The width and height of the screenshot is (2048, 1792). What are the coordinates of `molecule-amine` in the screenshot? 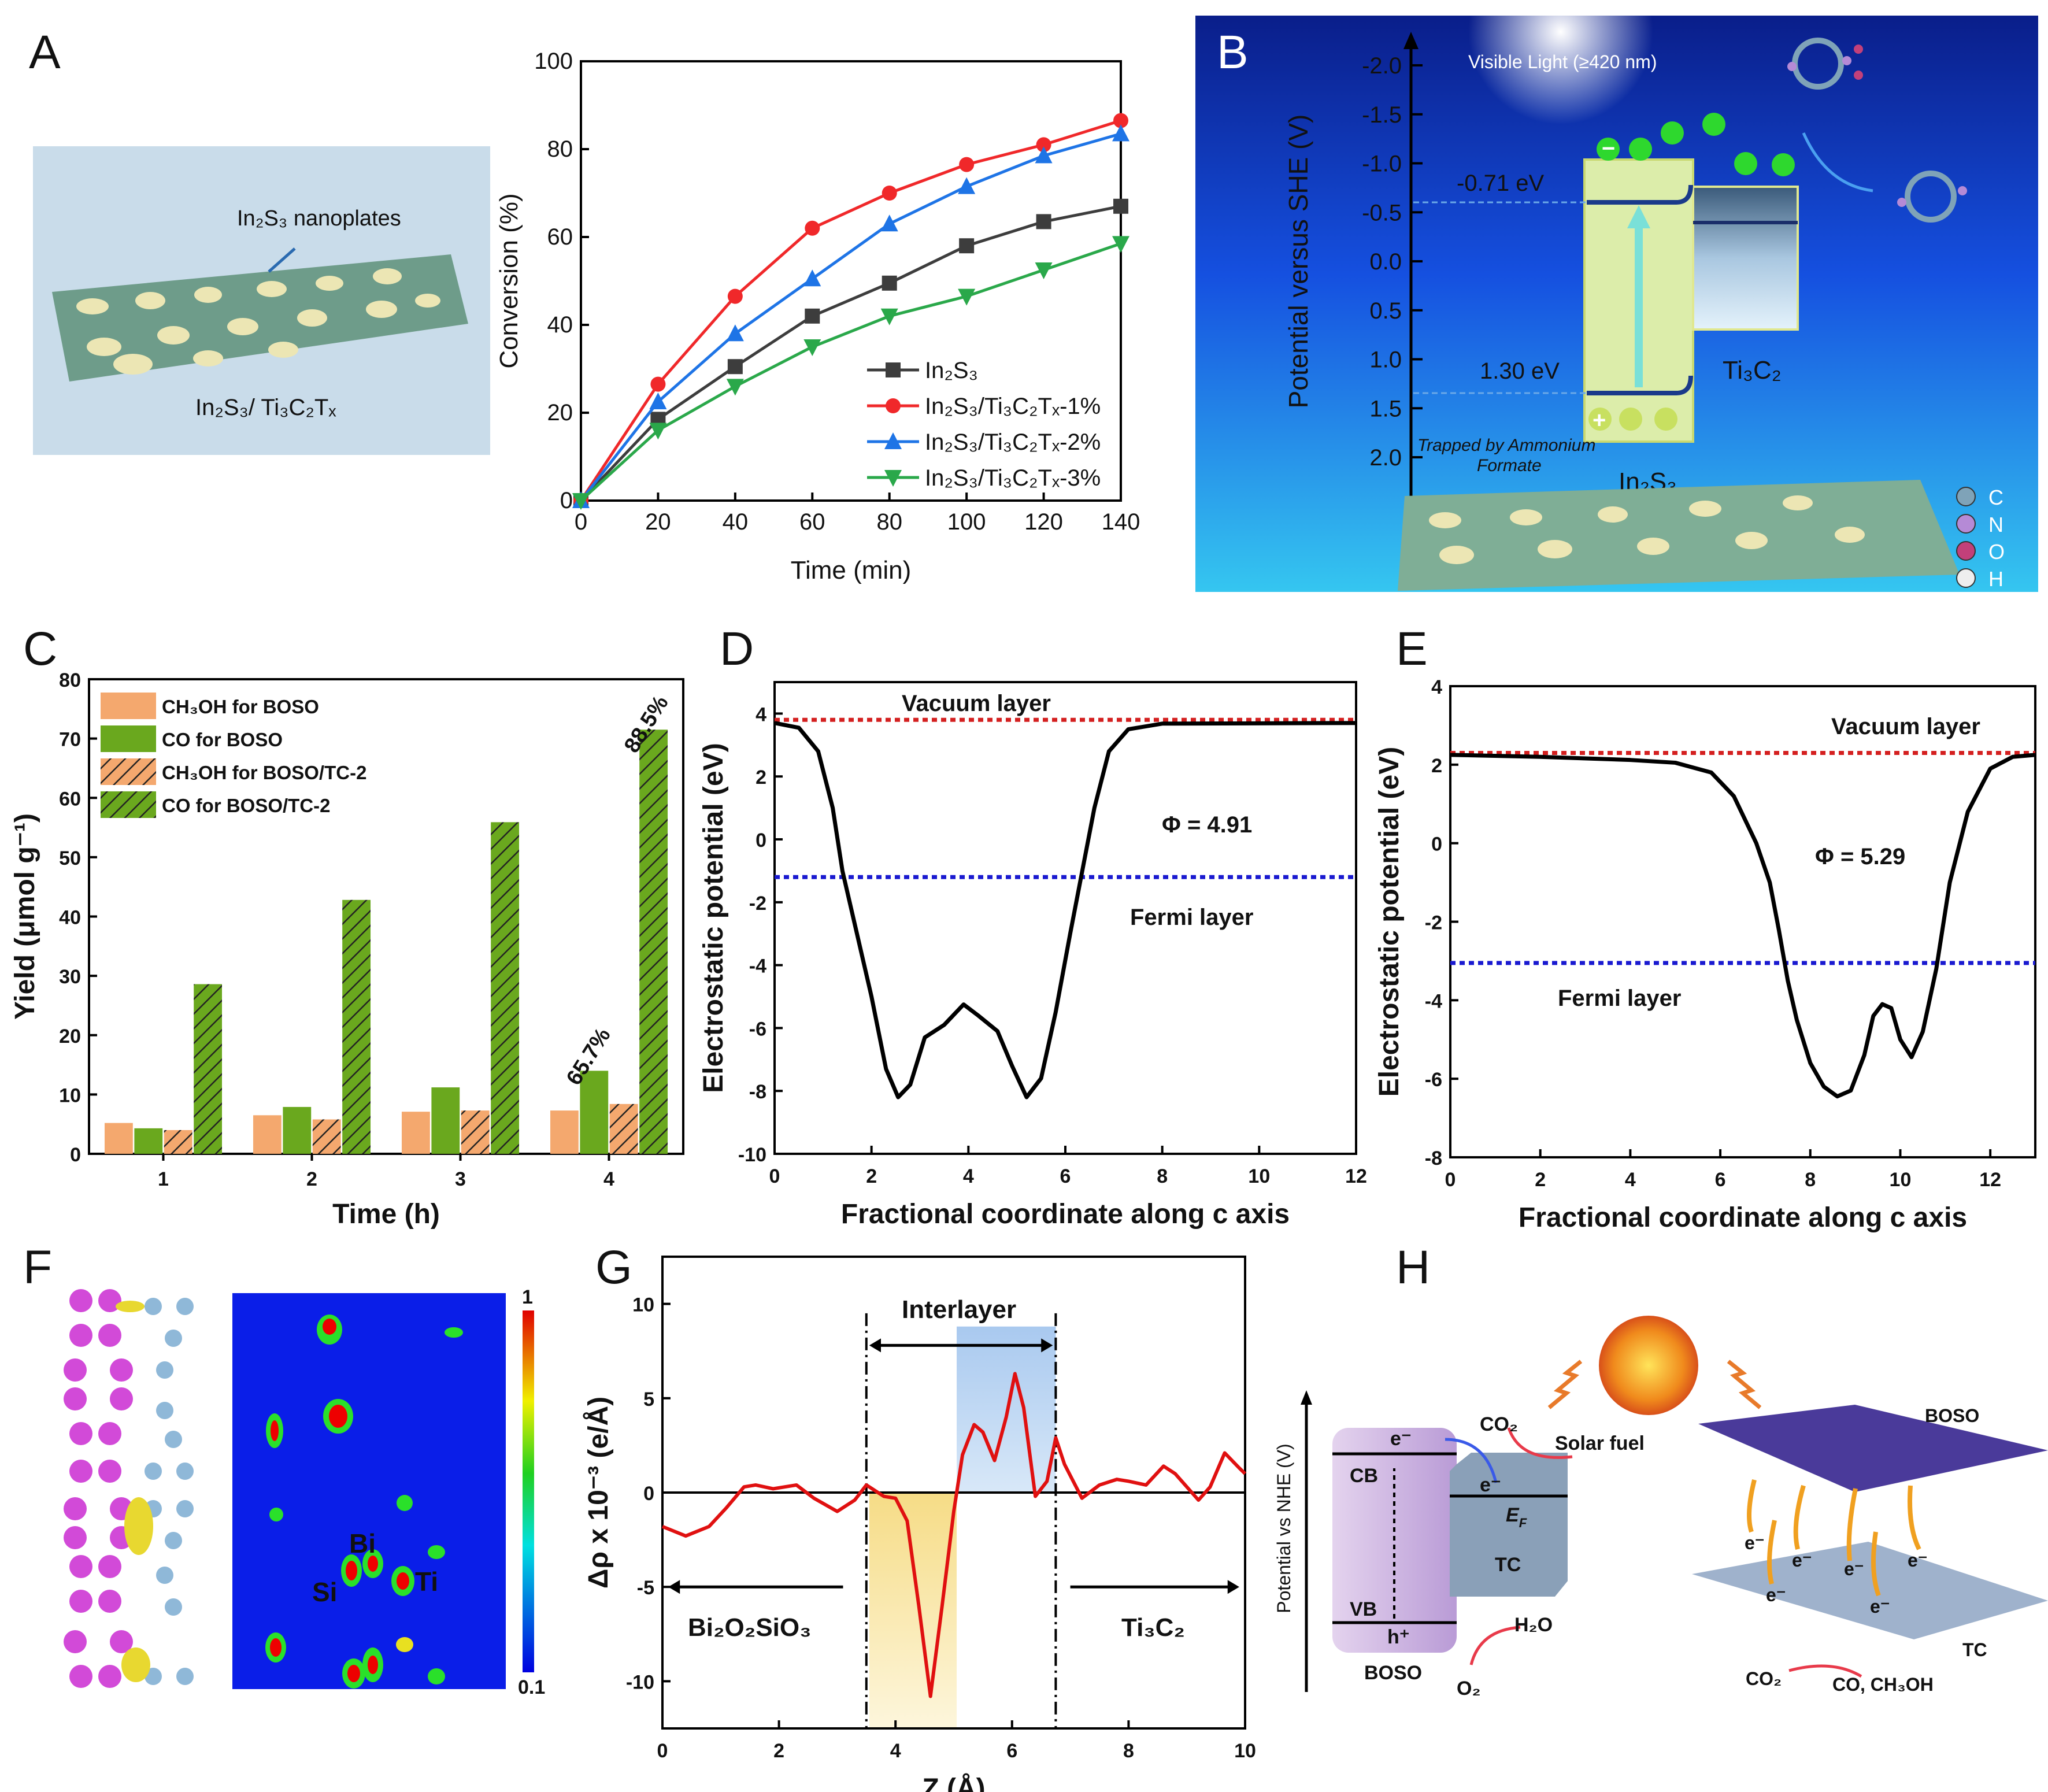 It's located at (1932, 197).